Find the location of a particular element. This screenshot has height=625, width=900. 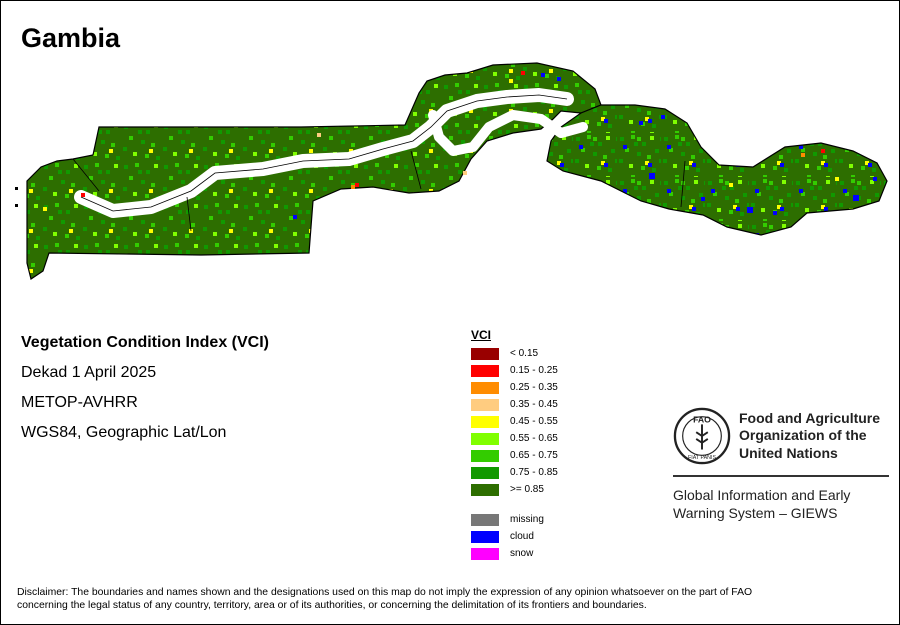

legend-row: 0.25 - 0.35 is located at coordinates (514, 387).